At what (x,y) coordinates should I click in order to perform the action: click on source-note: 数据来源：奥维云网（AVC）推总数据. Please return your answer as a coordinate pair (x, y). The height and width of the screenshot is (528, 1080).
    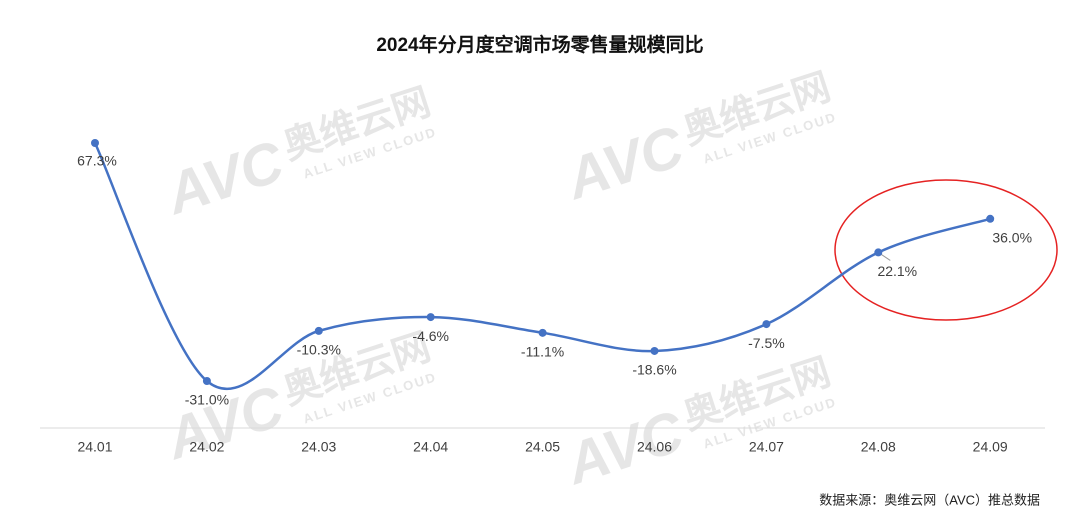
    Looking at the image, I should click on (929, 499).